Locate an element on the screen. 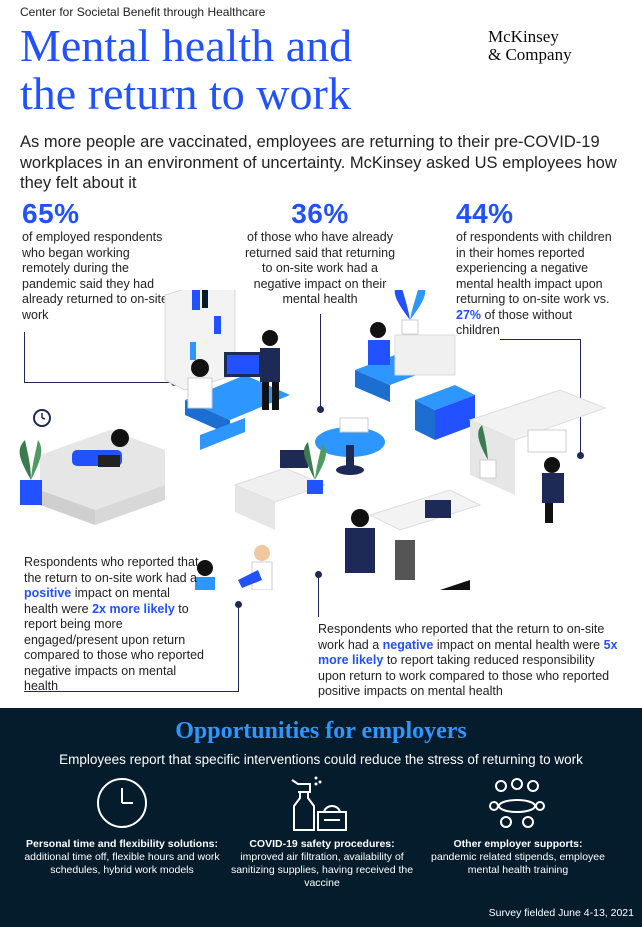 The width and height of the screenshot is (642, 927). clock-icon is located at coordinates (122, 803).